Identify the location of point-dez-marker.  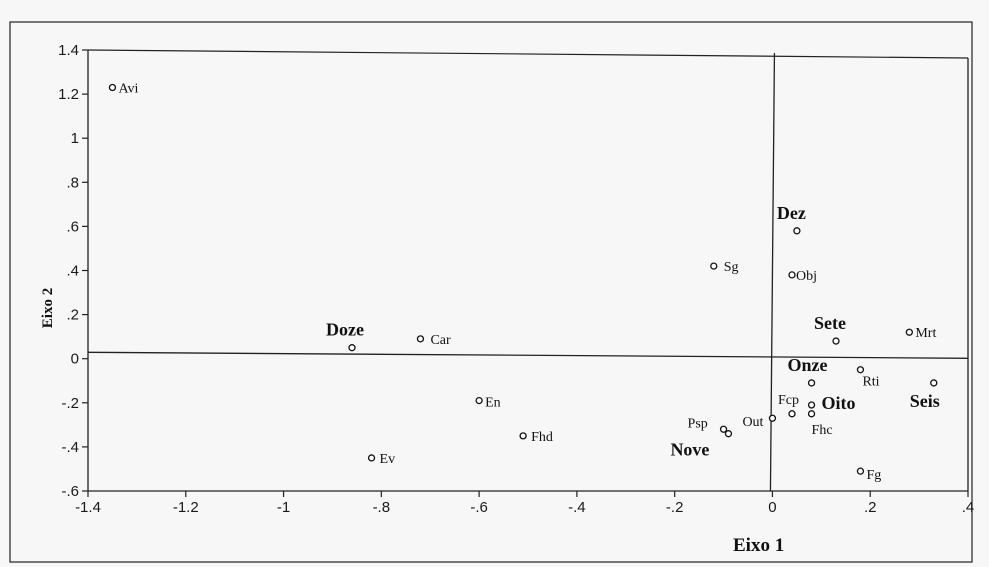
(797, 231).